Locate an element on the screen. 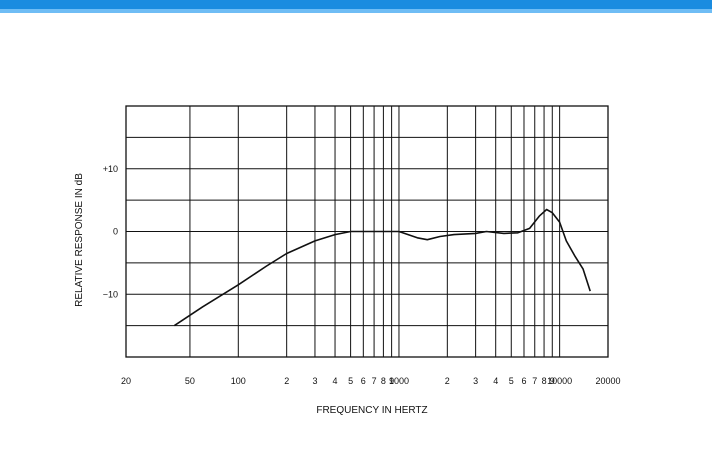 Image resolution: width=712 pixels, height=456 pixels. y-tick-label: −10 is located at coordinates (110, 294).